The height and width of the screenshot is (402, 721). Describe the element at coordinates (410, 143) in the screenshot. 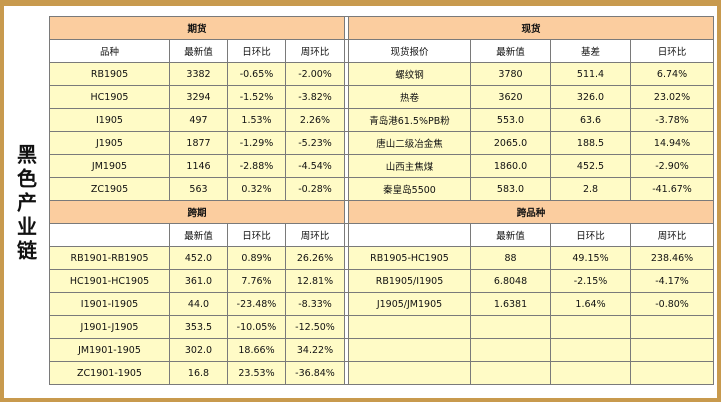

I see `spot-cell: 唐山二级冶金焦` at that location.